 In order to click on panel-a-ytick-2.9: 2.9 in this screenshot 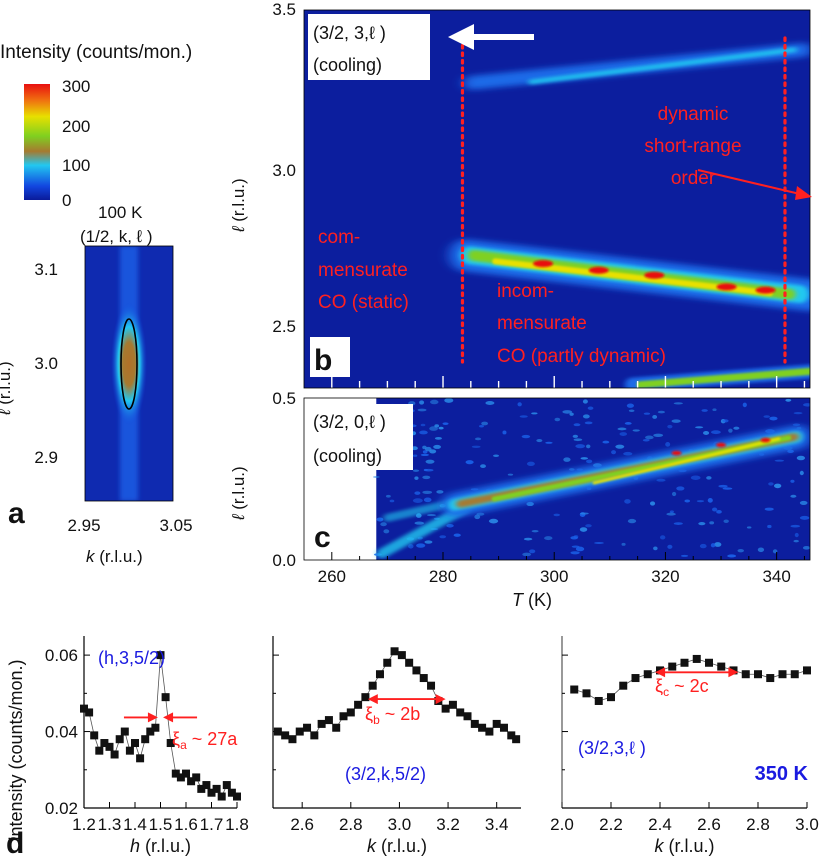, I will do `click(46, 457)`.